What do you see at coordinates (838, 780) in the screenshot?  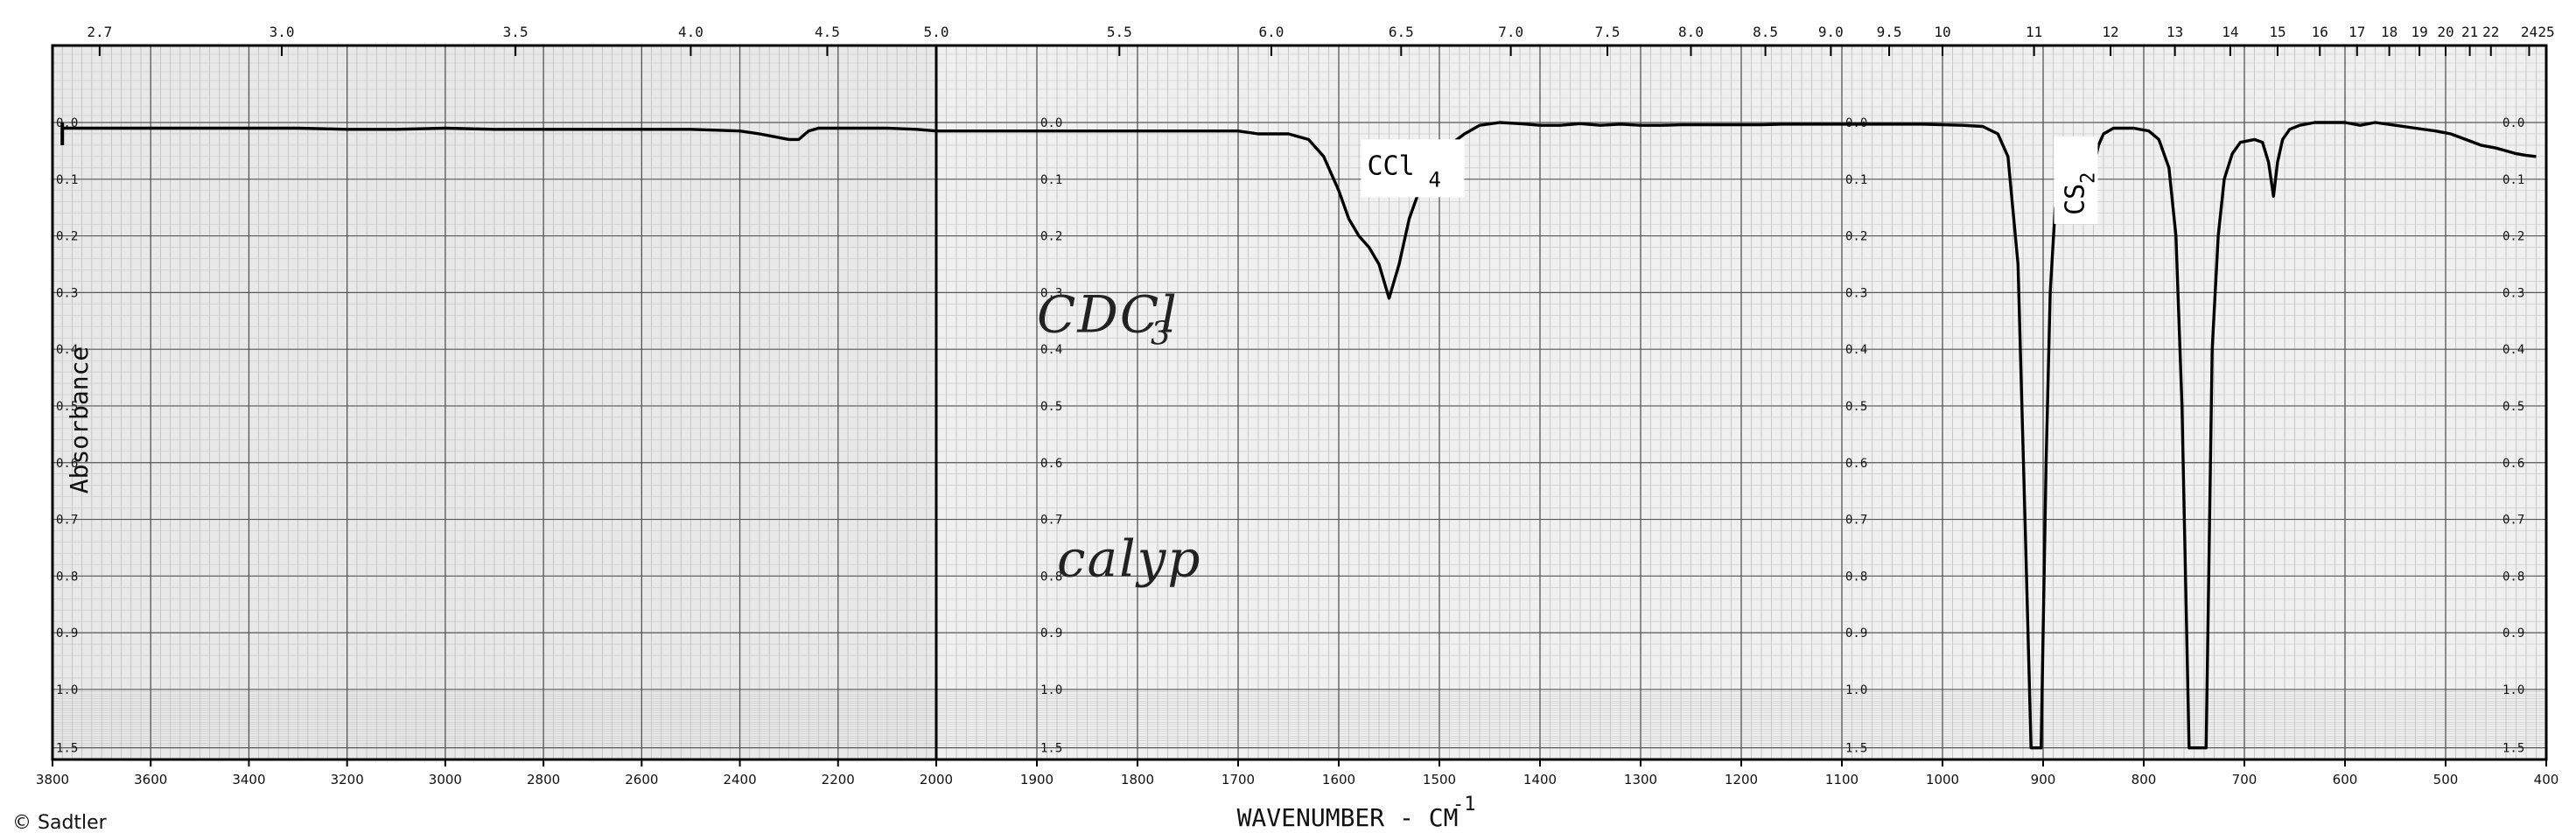 I see `bottom-tick-label: 2200` at bounding box center [838, 780].